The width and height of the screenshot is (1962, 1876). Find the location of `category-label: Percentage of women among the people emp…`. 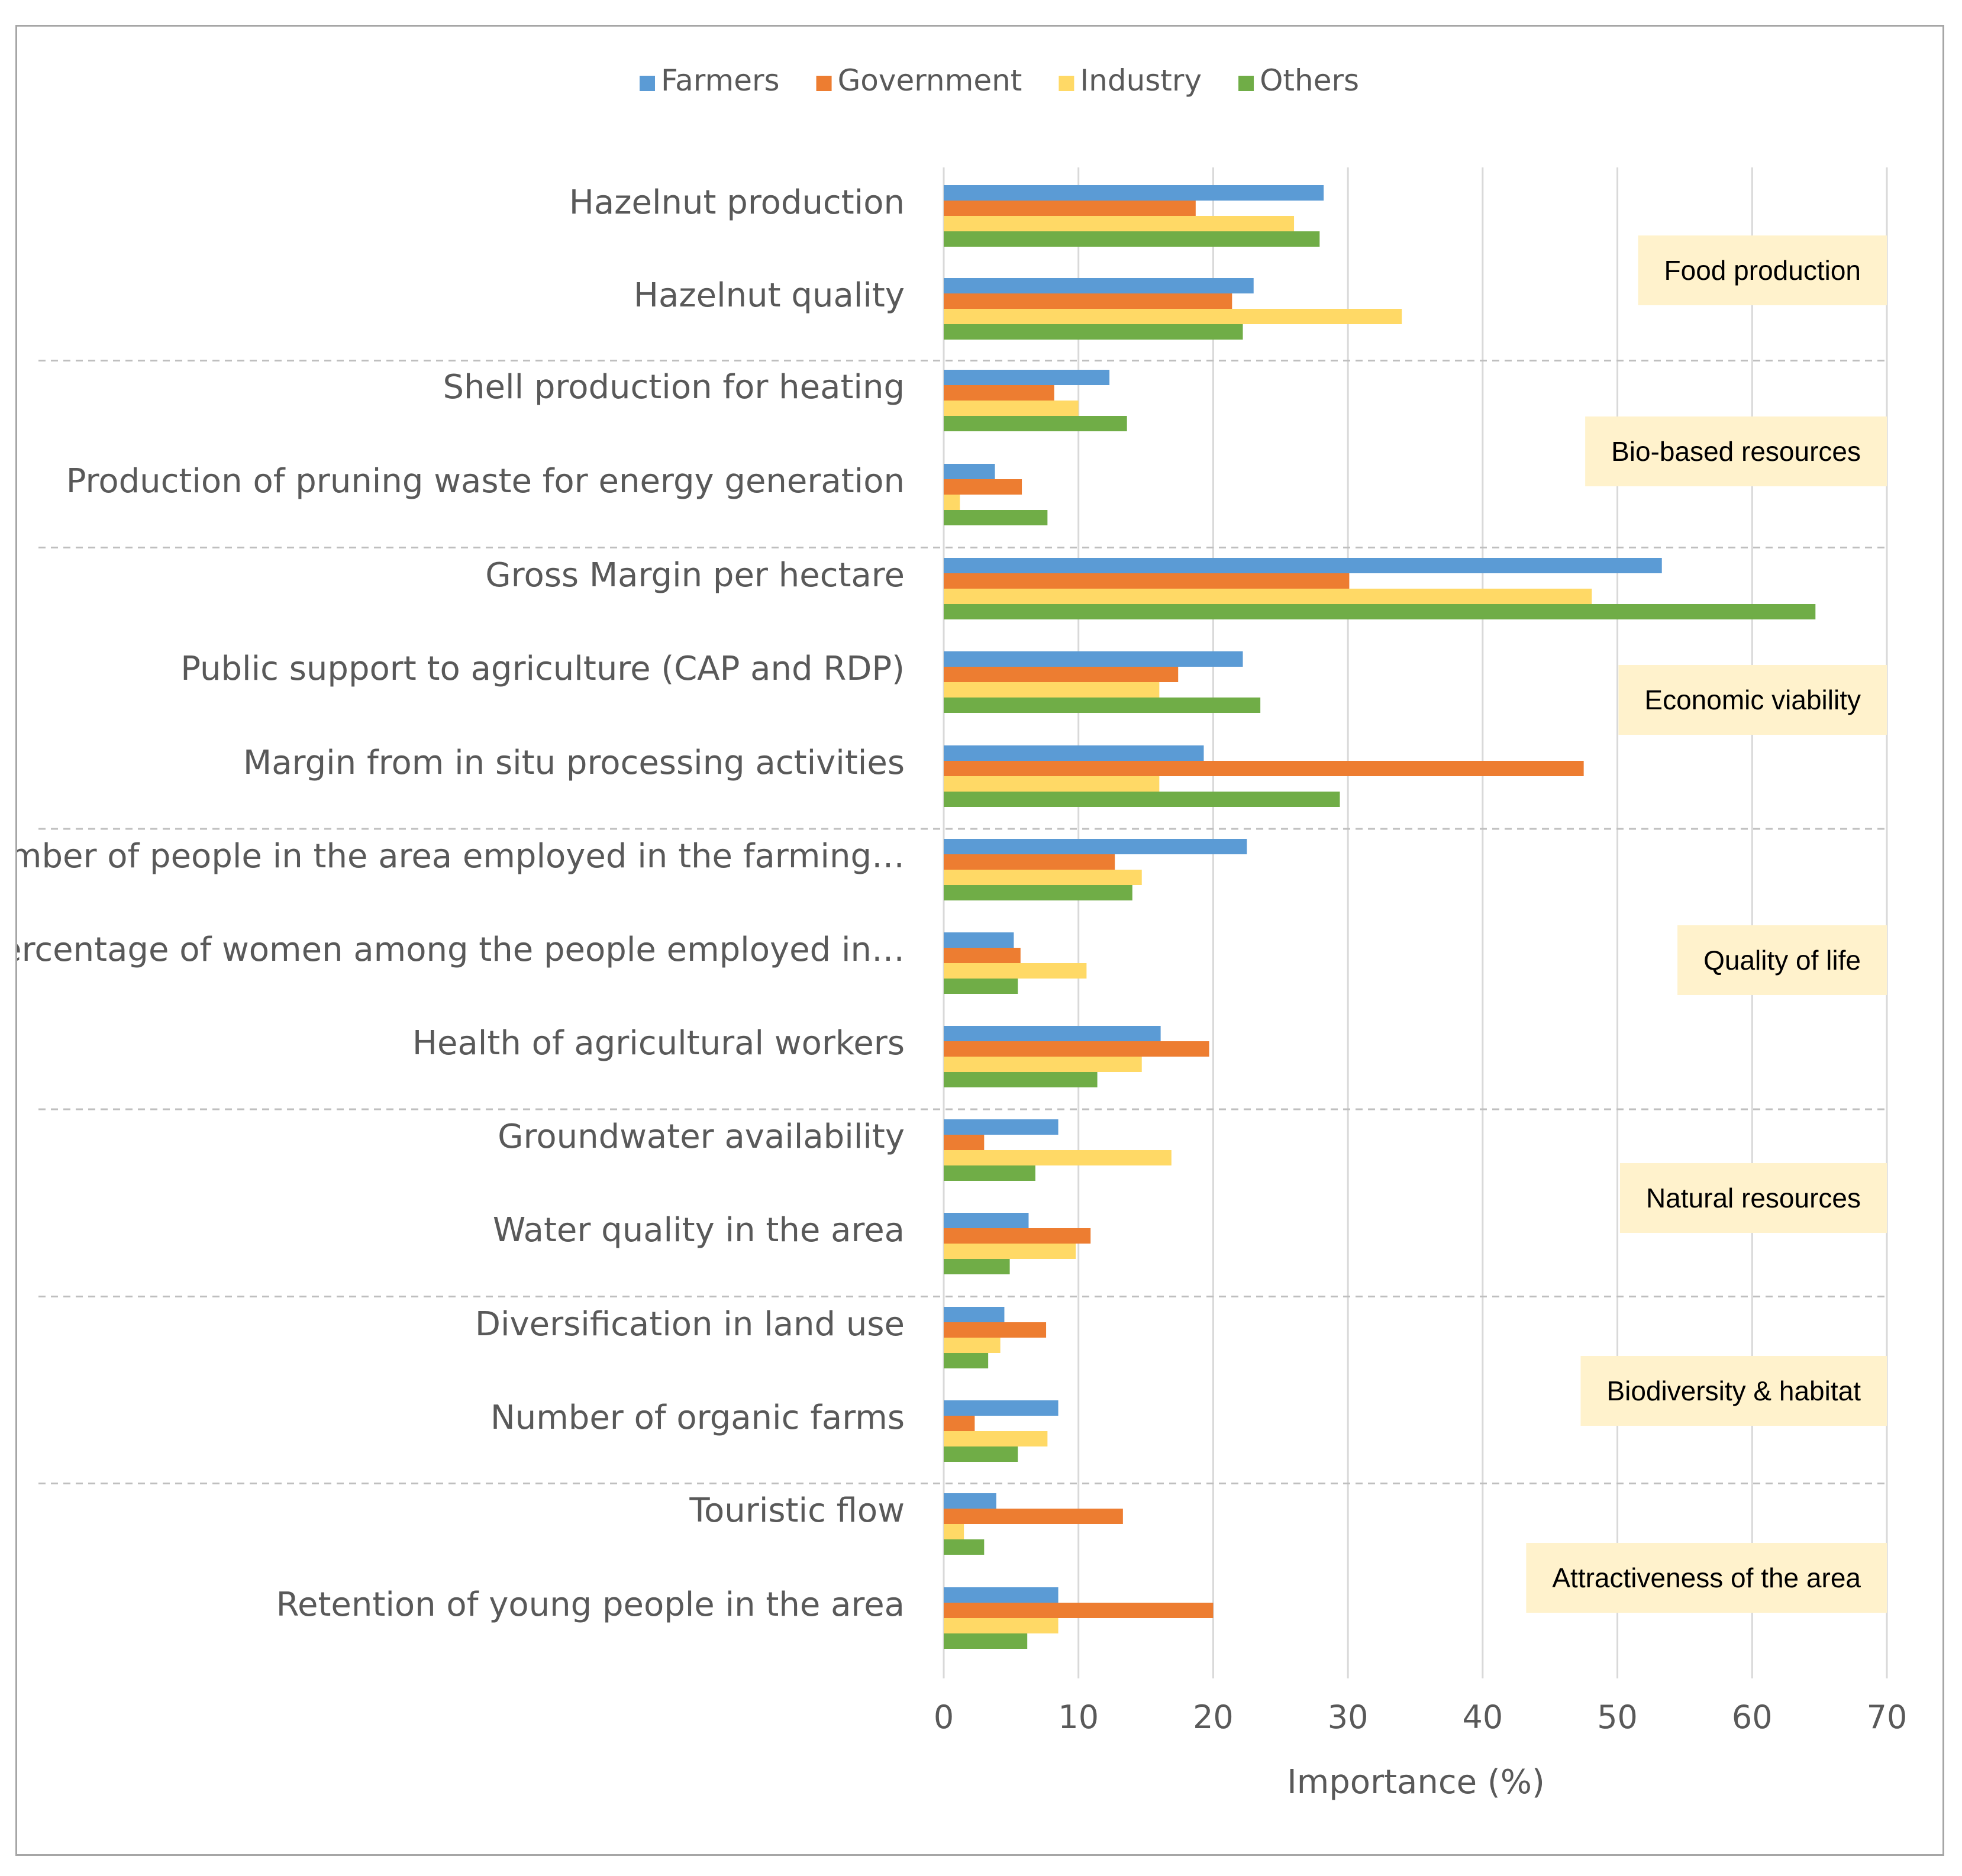

category-label: Percentage of women among the people emp… is located at coordinates (461, 950).